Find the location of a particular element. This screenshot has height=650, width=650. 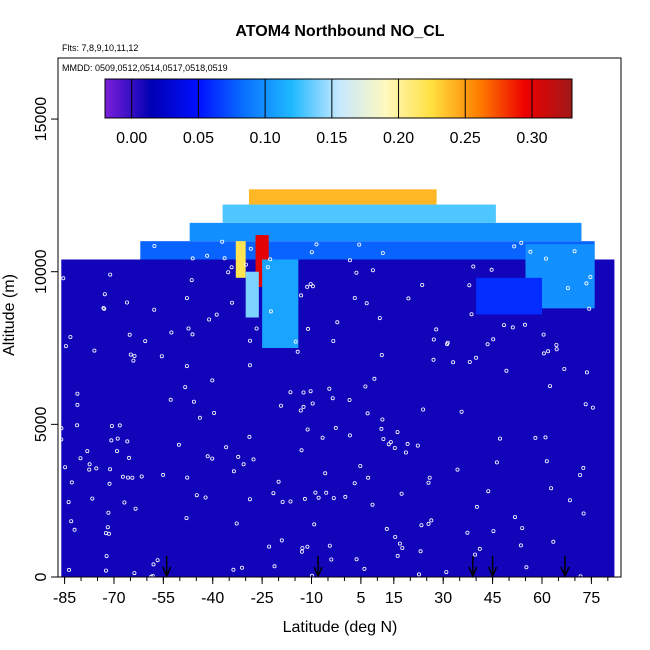

y-axis-label: Altitude (m) is located at coordinates (9, 315).